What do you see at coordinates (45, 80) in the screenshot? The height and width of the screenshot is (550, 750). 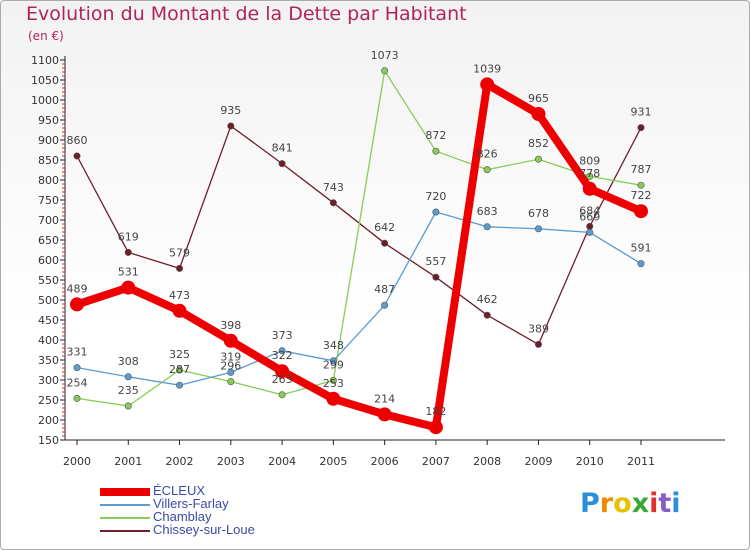 I see `y-tick-label: 1050` at bounding box center [45, 80].